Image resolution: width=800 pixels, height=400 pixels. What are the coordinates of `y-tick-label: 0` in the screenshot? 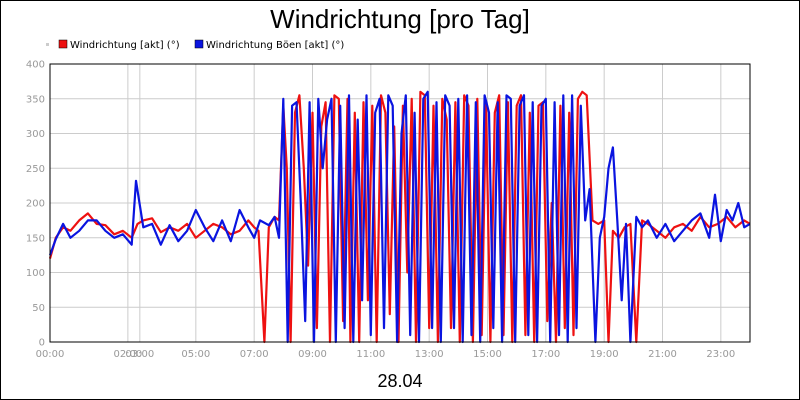 It's located at (42, 343).